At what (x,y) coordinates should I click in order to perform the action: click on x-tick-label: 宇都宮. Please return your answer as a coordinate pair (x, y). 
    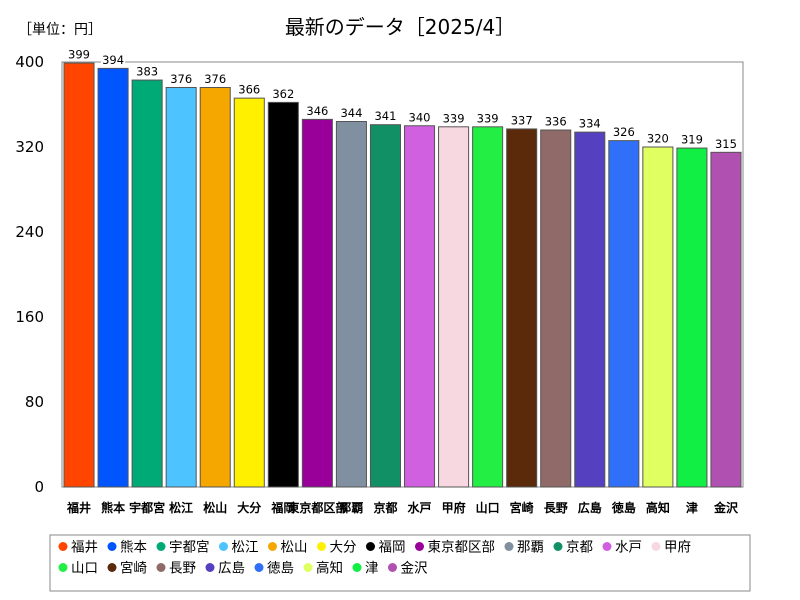
    Looking at the image, I should click on (147, 507).